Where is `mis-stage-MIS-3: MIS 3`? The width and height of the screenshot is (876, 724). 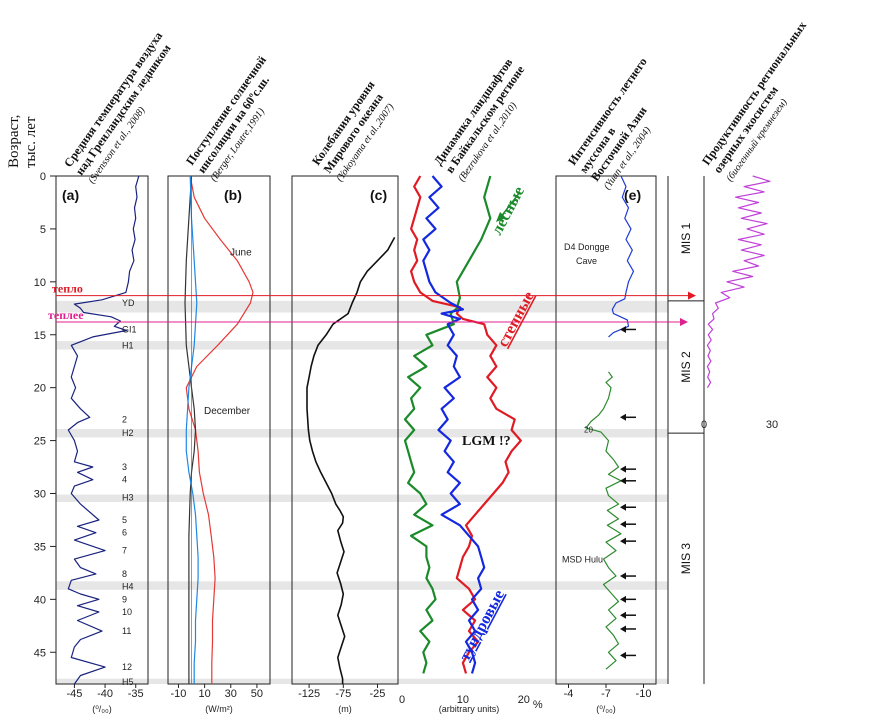 mis-stage-MIS-3: MIS 3 is located at coordinates (686, 559).